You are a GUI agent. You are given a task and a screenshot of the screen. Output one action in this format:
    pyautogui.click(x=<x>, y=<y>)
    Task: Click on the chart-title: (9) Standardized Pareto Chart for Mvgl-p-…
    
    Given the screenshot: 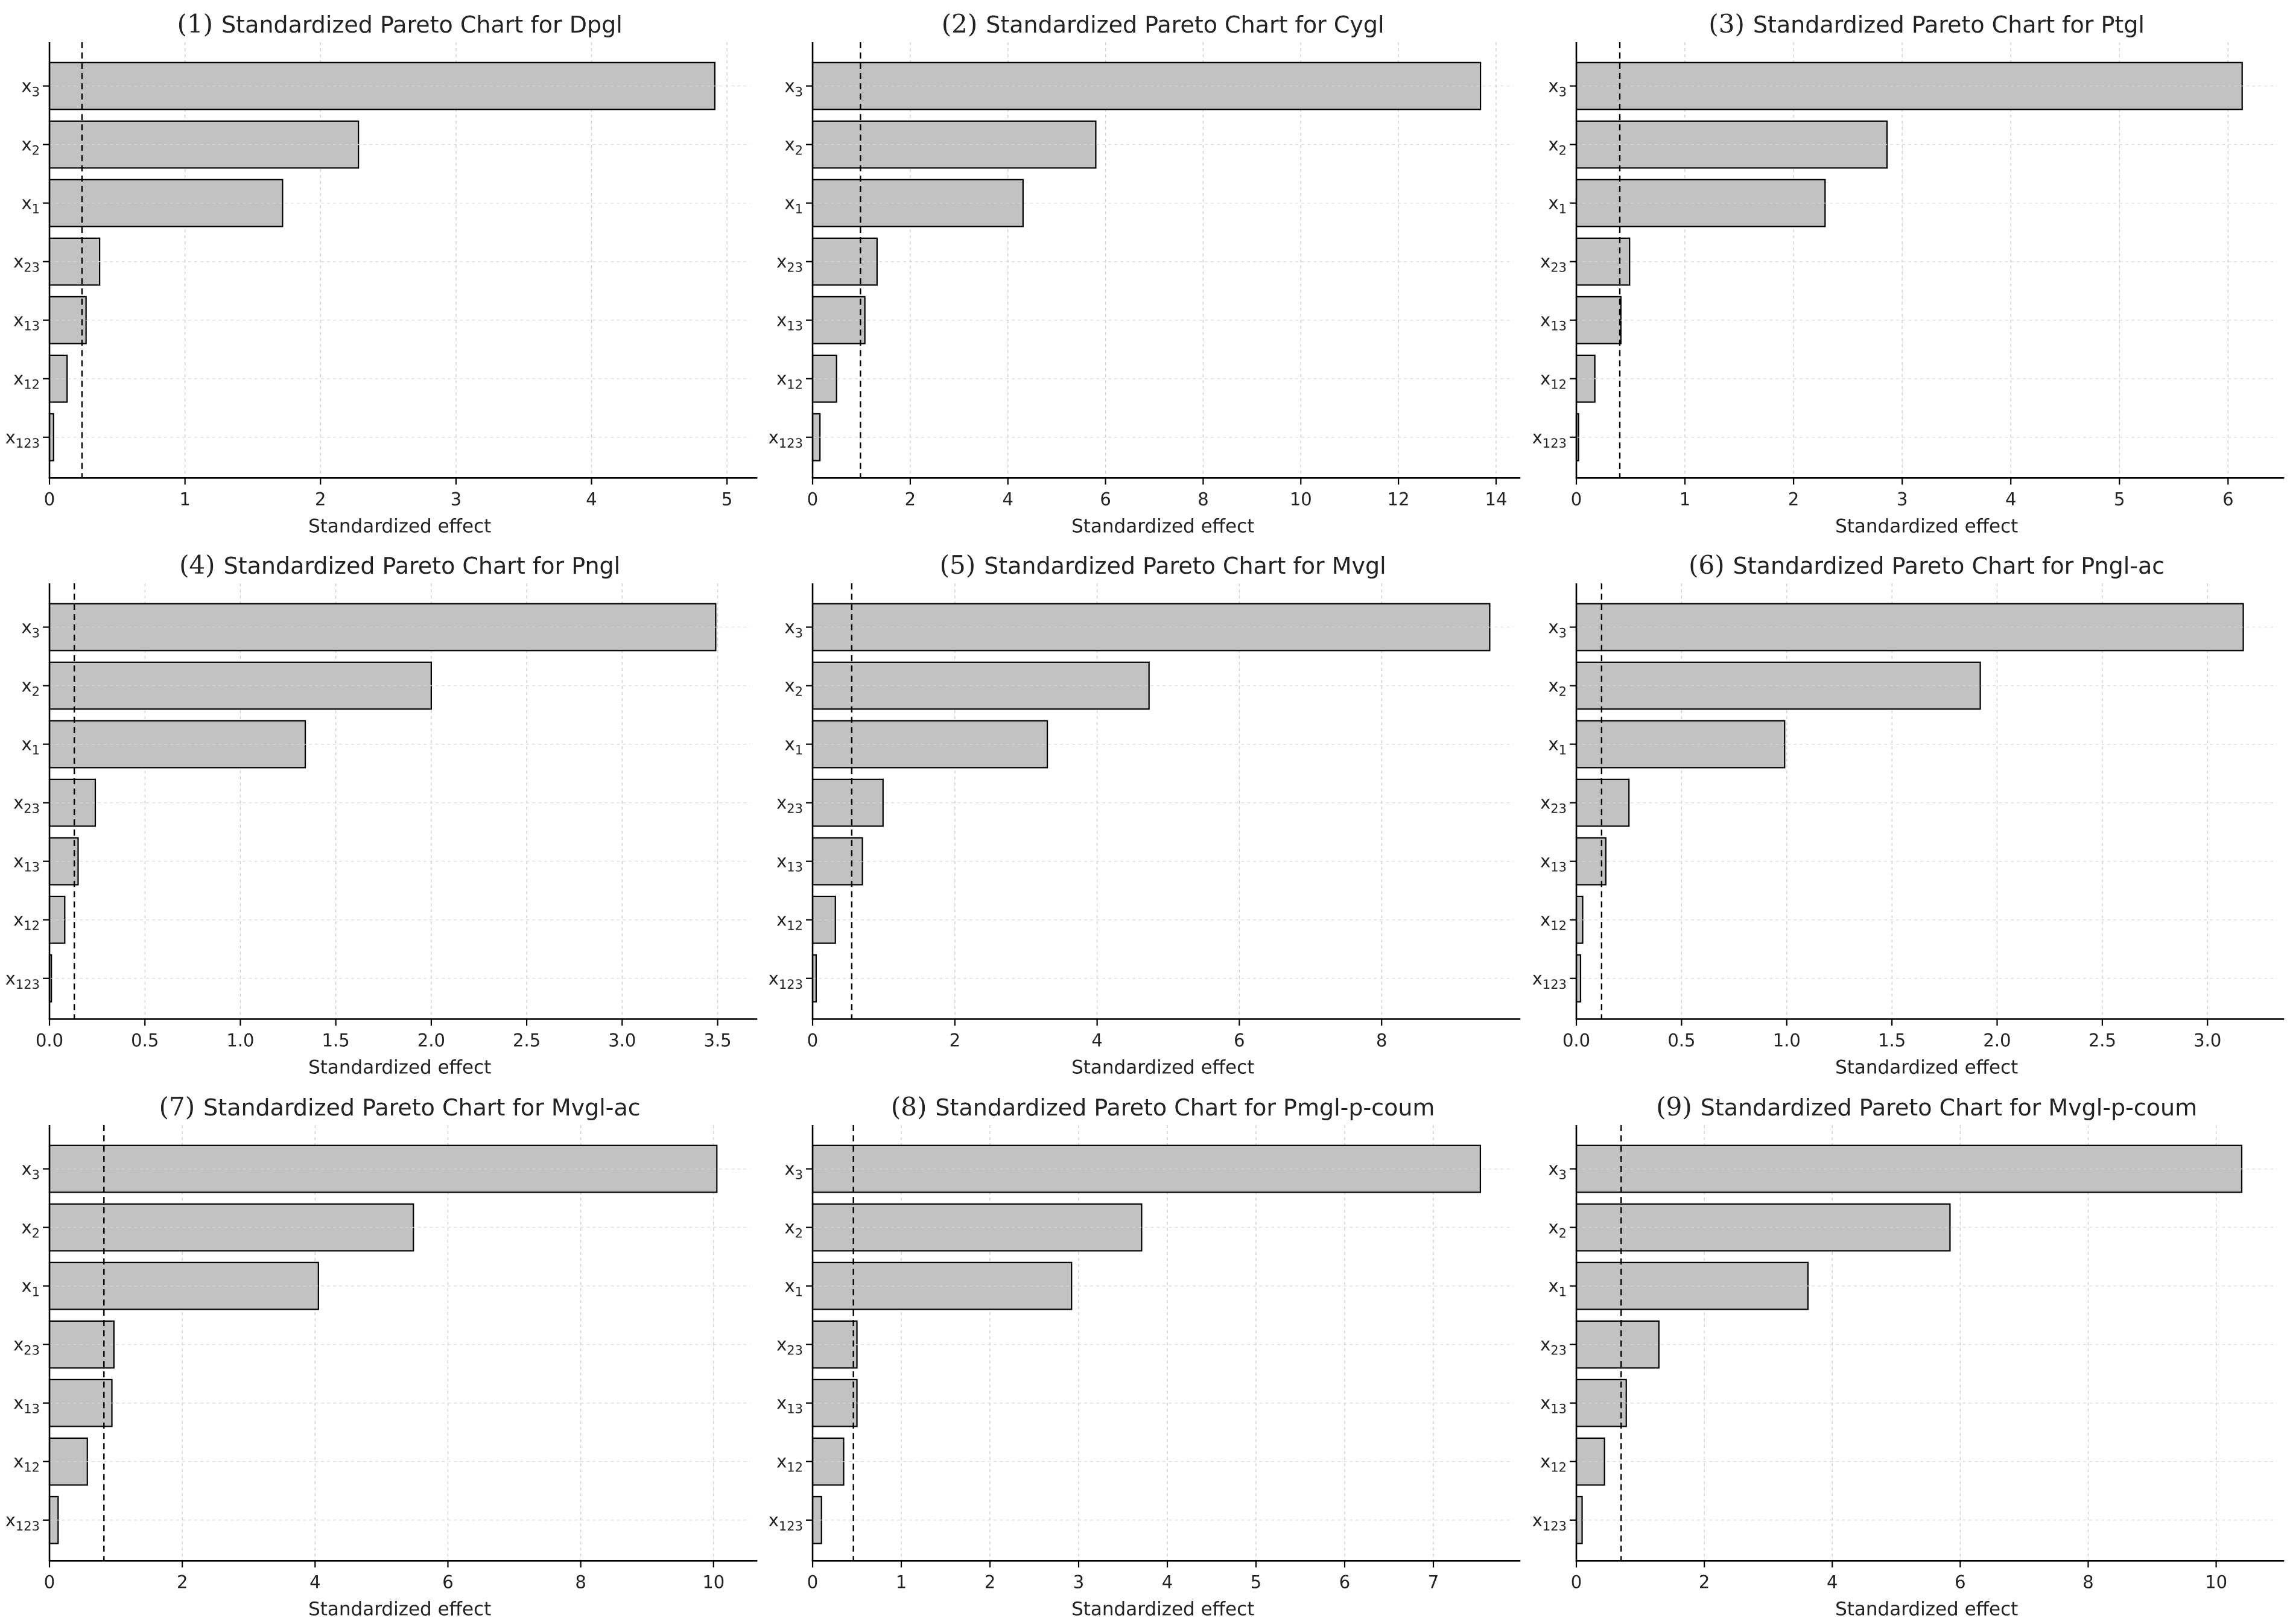 What is the action you would take?
    pyautogui.click(x=1926, y=1106)
    